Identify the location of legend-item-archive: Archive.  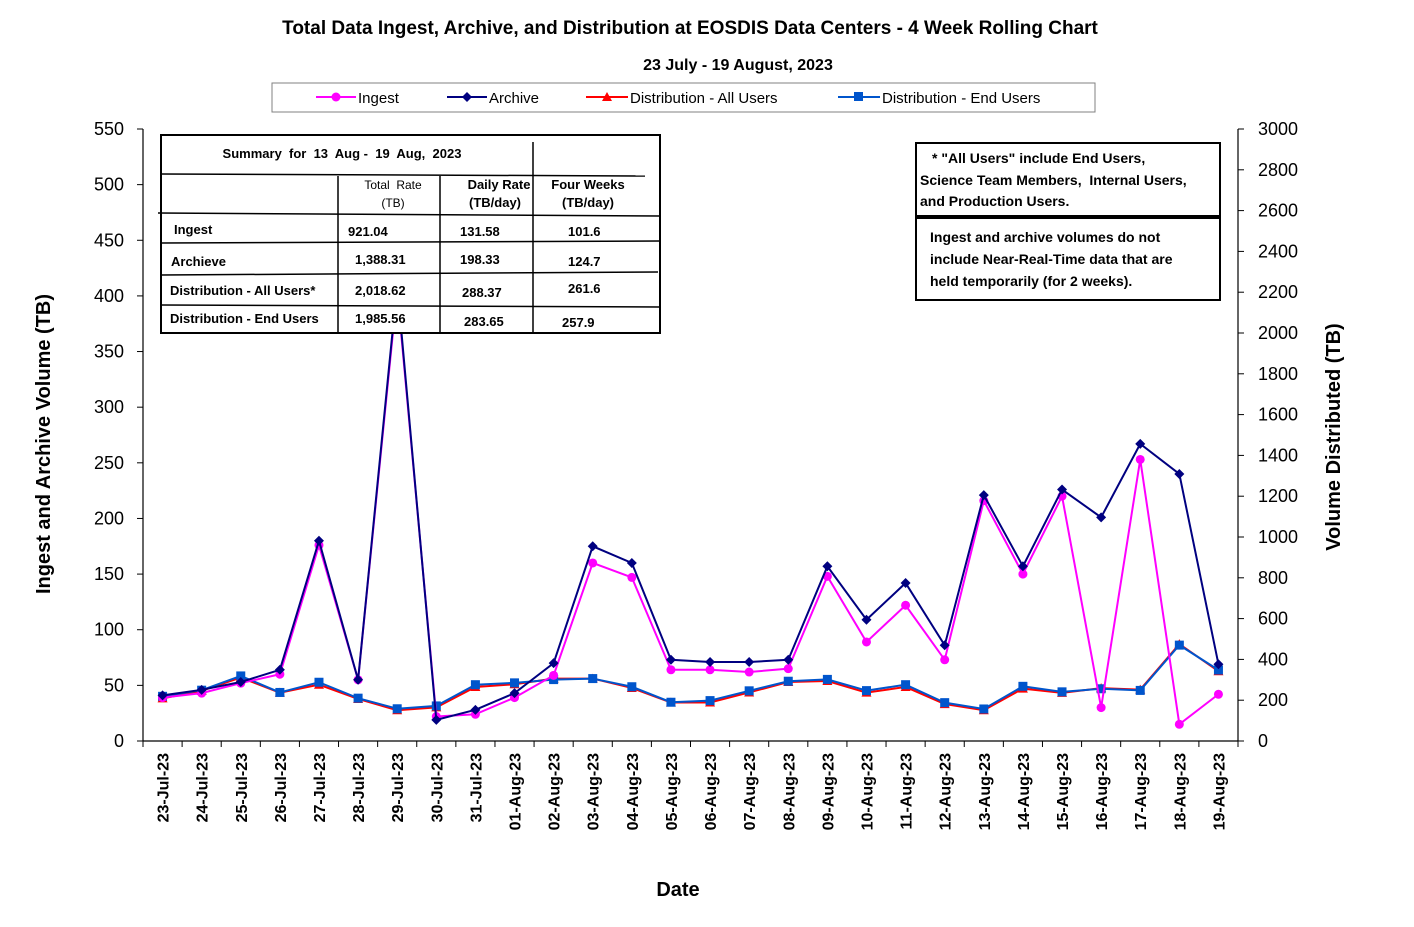
(493, 98).